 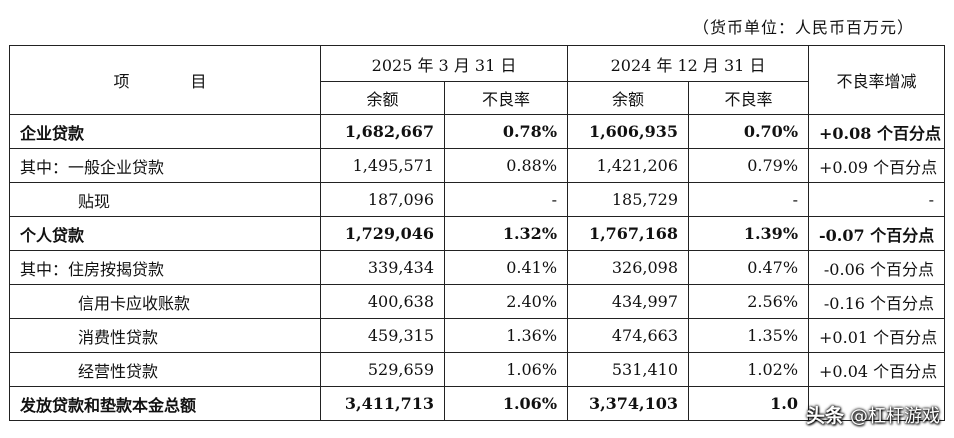 I want to click on balance-2025: 400,638, so click(x=382, y=301).